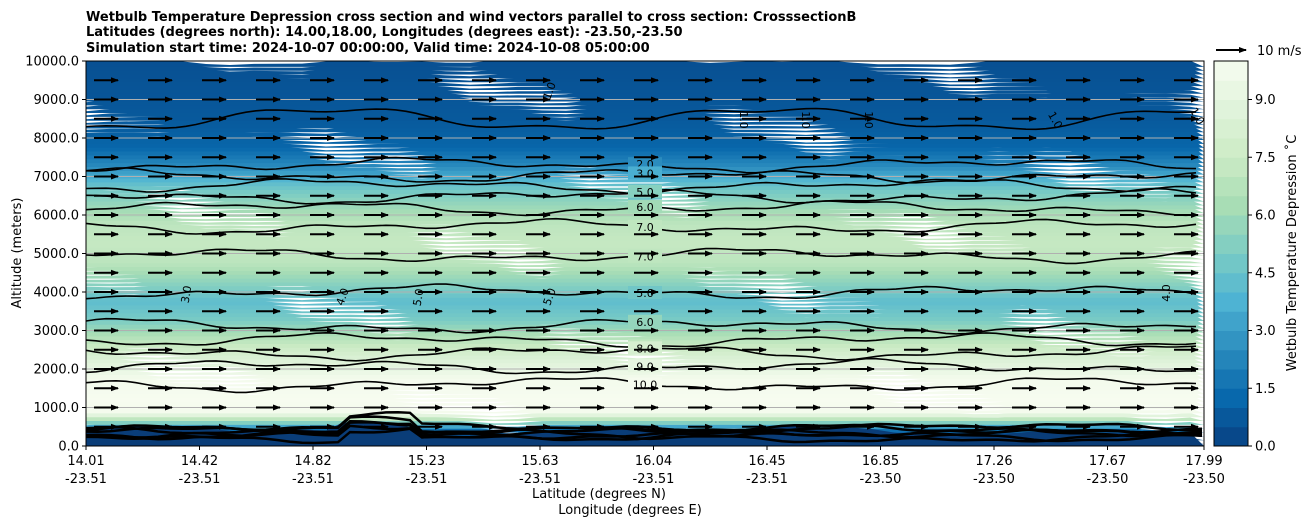 The image size is (1312, 526). I want to click on colorbar-ticks: 0.0 1.5 3.0 4.5 6.0 7.5 9.0, so click(1262, 274).